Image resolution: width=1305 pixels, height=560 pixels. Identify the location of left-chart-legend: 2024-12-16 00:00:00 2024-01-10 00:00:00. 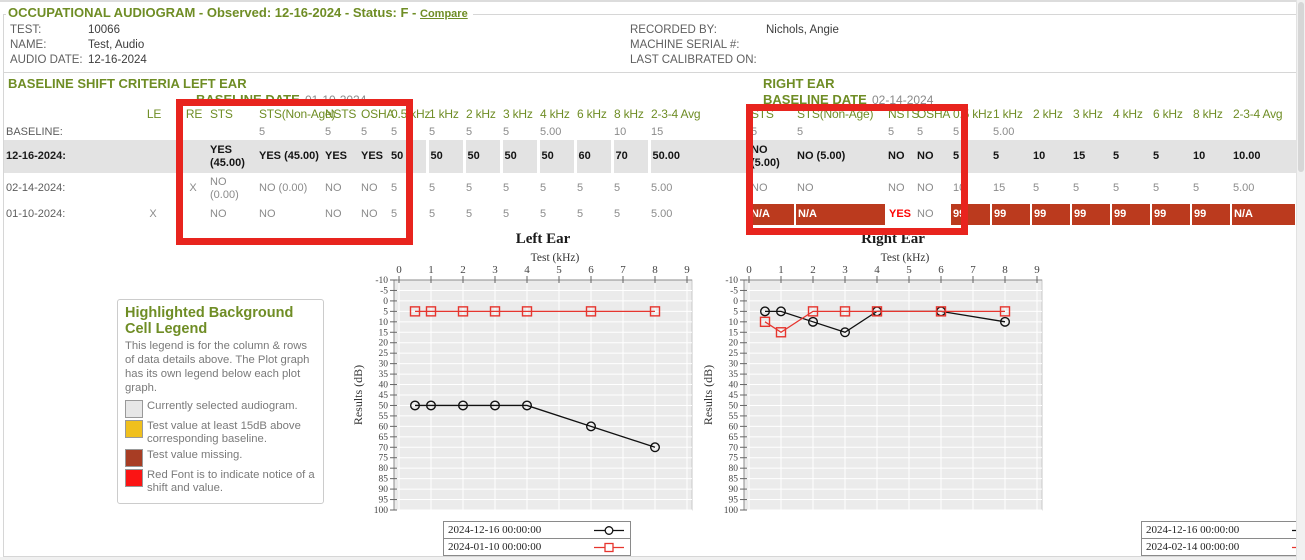
(537, 538).